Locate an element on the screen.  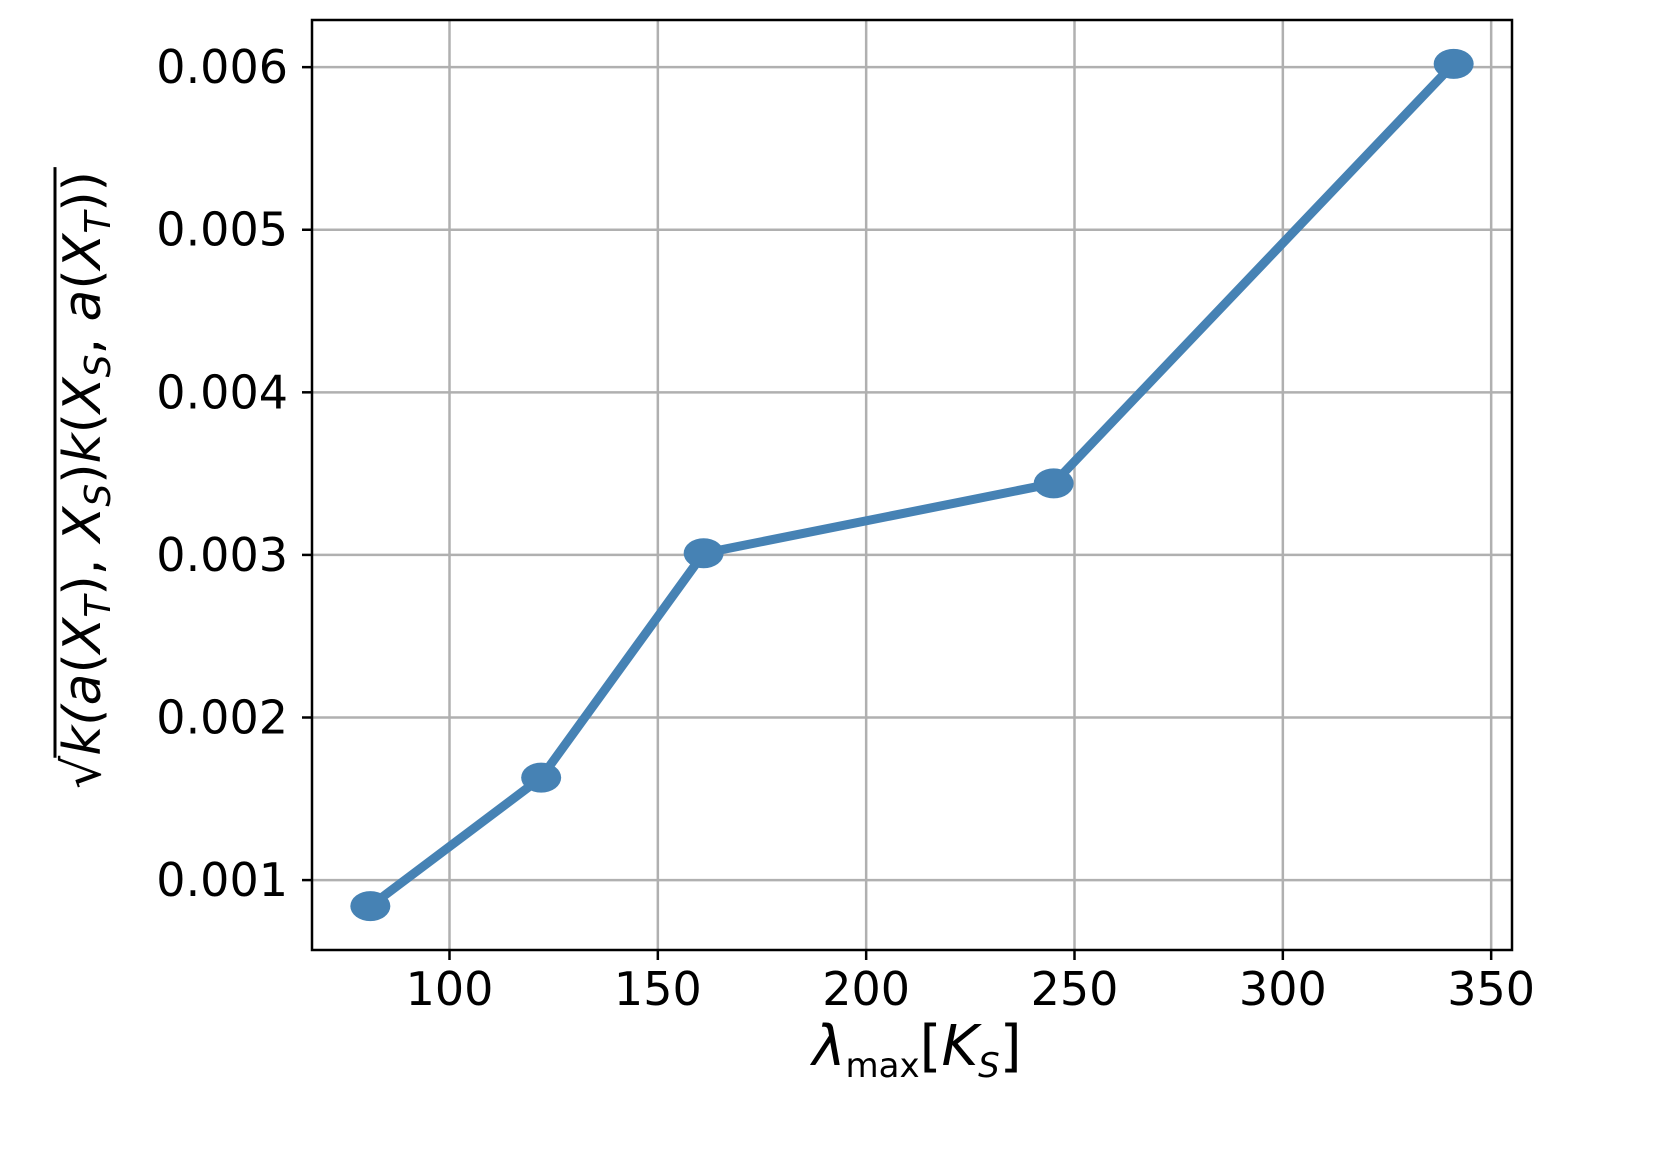
x-axis: 100 150 200 250 300 350 is located at coordinates (970, 983).